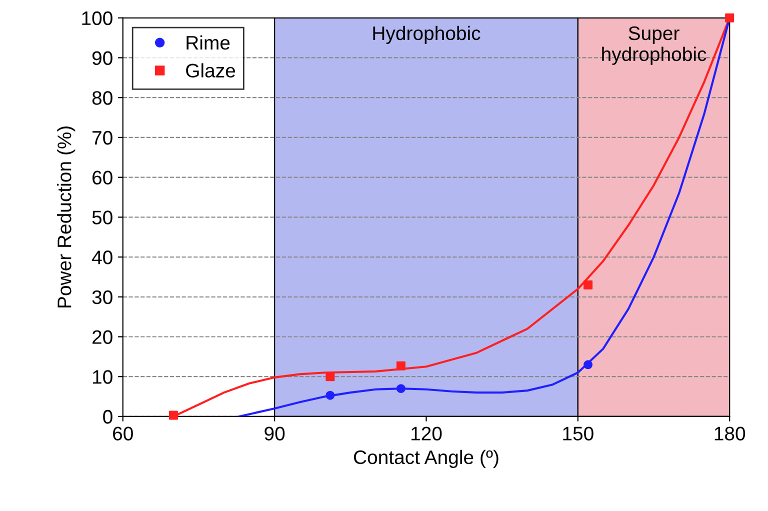  I want to click on x-tick-label: 60, so click(123, 433).